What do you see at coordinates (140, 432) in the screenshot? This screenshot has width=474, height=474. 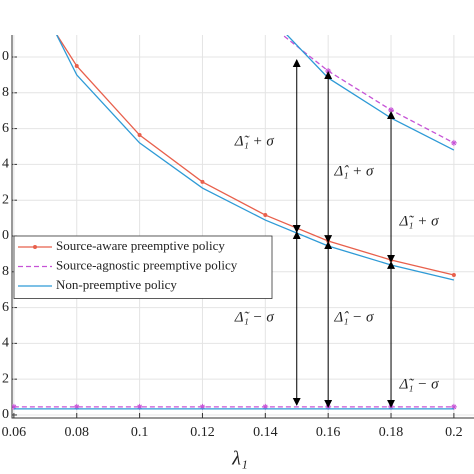 I see `x-tick-label: 0.1` at bounding box center [140, 432].